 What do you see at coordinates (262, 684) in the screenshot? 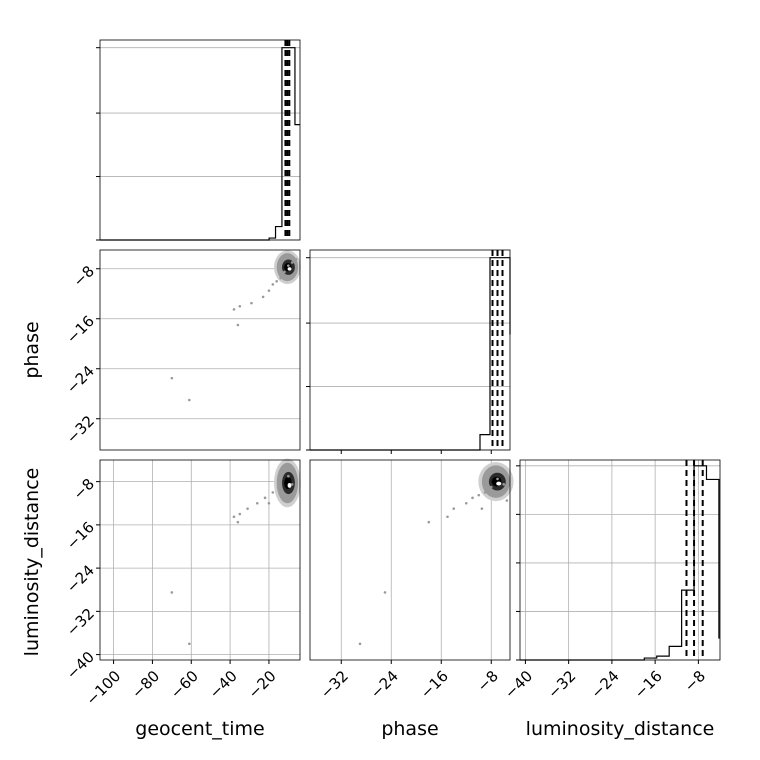
I see `x-tick-label: −20` at bounding box center [262, 684].